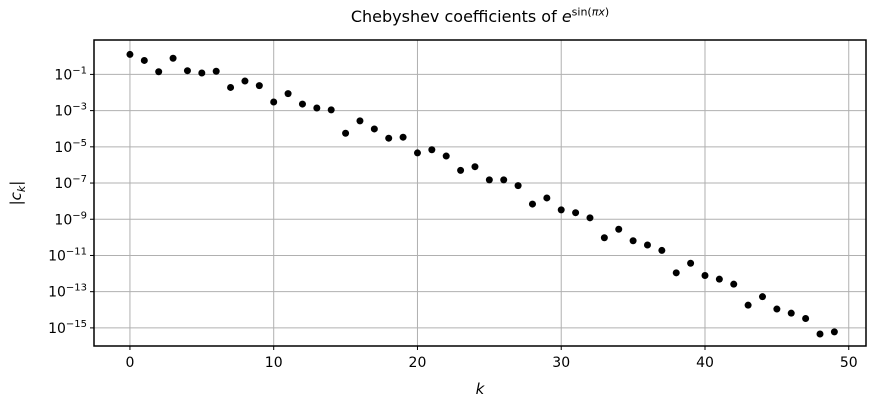 This screenshot has height=408, width=879. I want to click on y-tick-exponent: −3, so click(79, 107).